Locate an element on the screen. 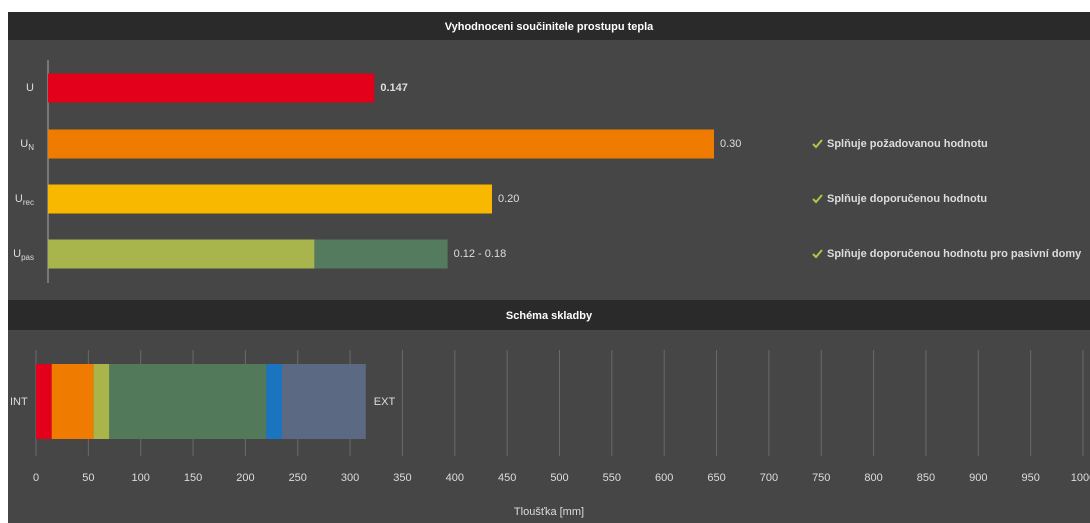 This screenshot has width=1090, height=523. x-tick-label: 450 is located at coordinates (507, 478).